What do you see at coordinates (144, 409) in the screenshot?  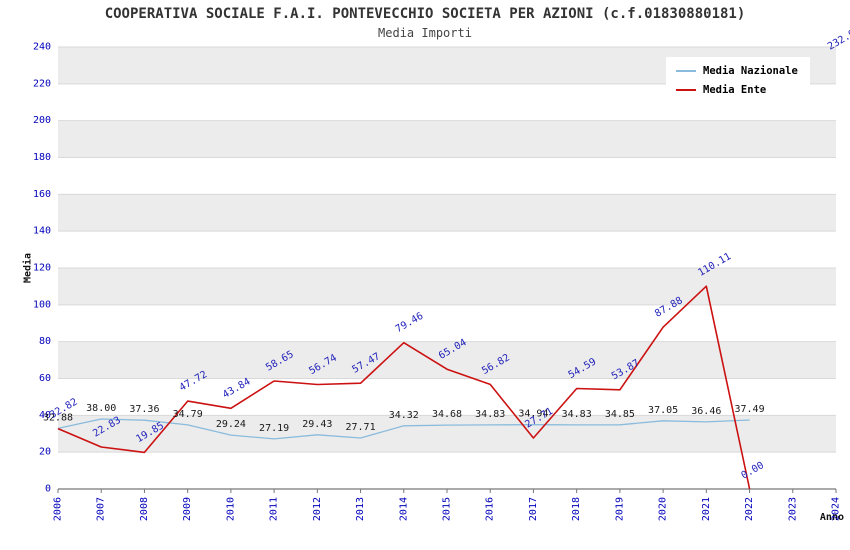 I see `data-label: 37.36` at bounding box center [144, 409].